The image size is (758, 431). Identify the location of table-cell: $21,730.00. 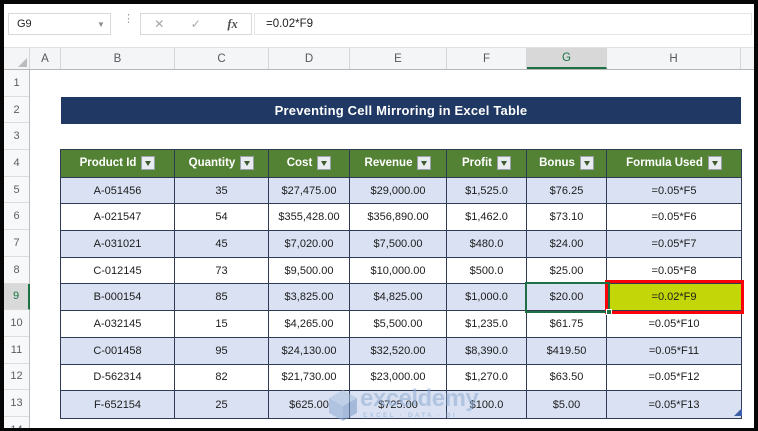
(309, 377).